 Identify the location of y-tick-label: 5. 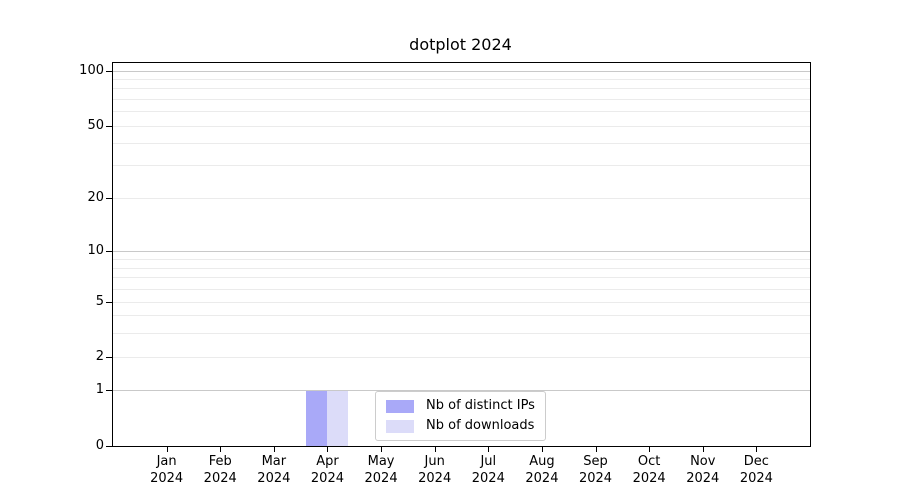
(99, 301).